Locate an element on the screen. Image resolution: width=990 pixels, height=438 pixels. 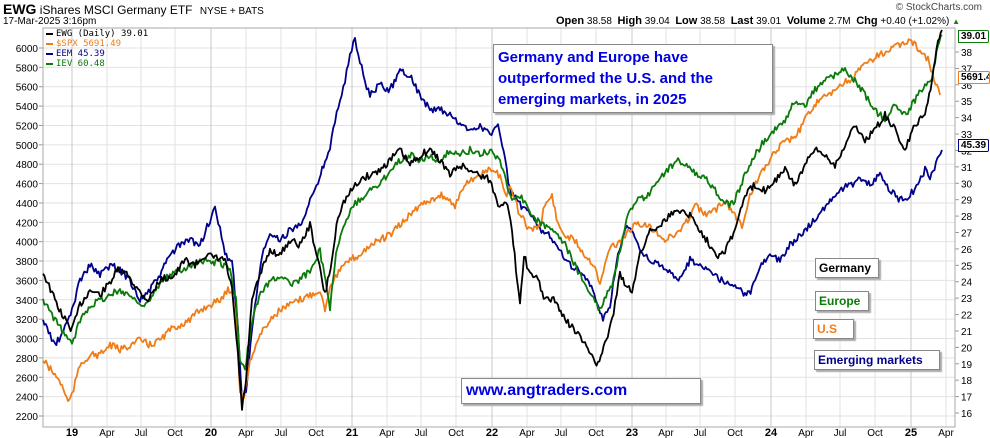
label-emerging-markets: Emerging markets is located at coordinates (877, 360).